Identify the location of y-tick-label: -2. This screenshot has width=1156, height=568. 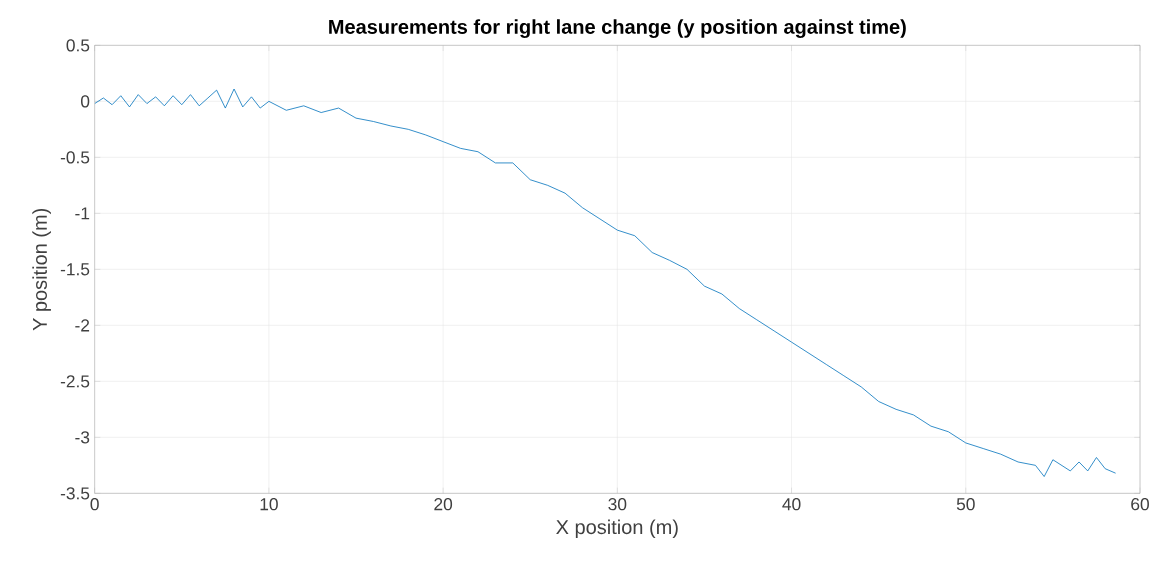
(82, 325).